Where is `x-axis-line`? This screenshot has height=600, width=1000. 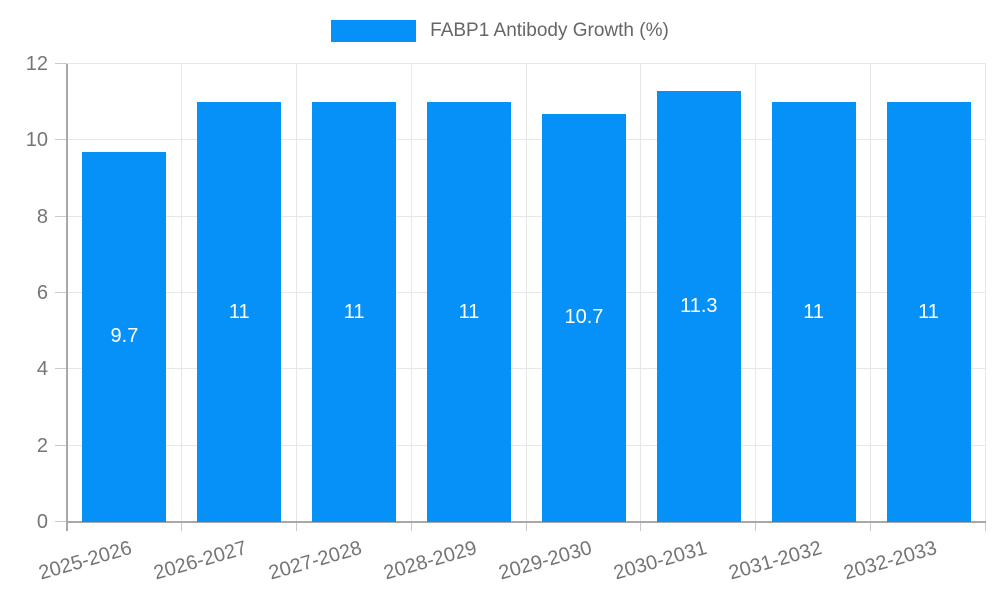 x-axis-line is located at coordinates (526, 522).